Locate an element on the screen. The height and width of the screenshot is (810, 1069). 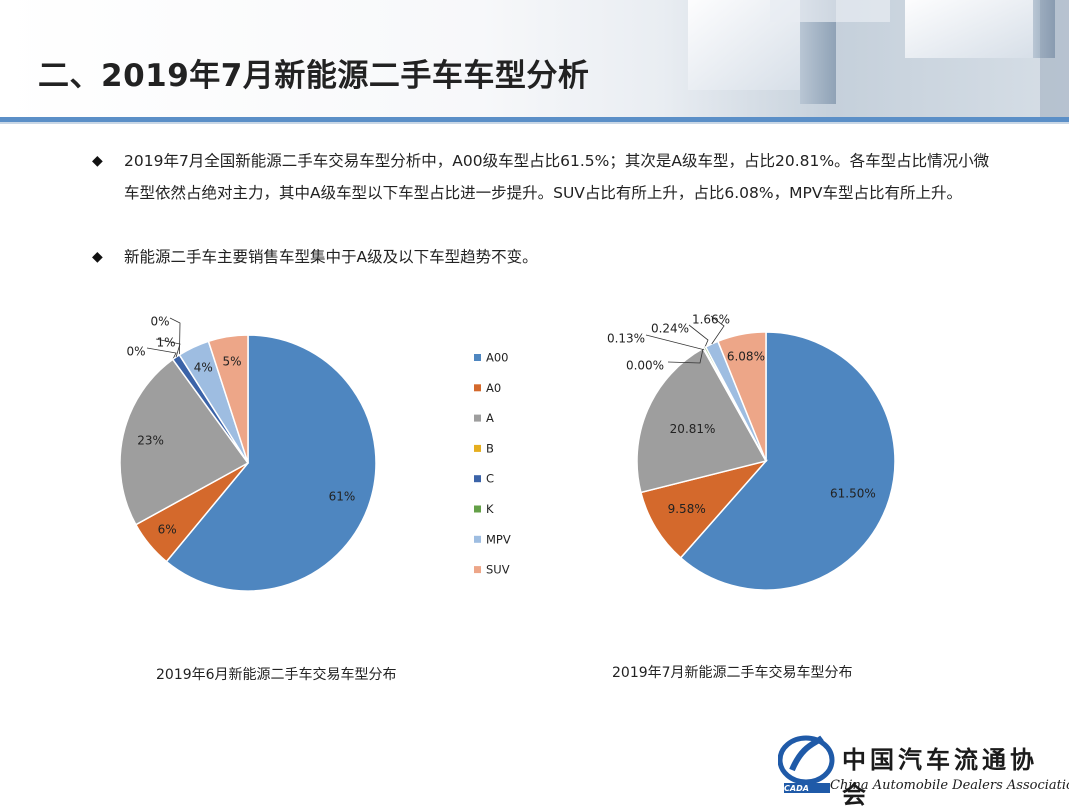
data-label-a00: 61% is located at coordinates (342, 496).